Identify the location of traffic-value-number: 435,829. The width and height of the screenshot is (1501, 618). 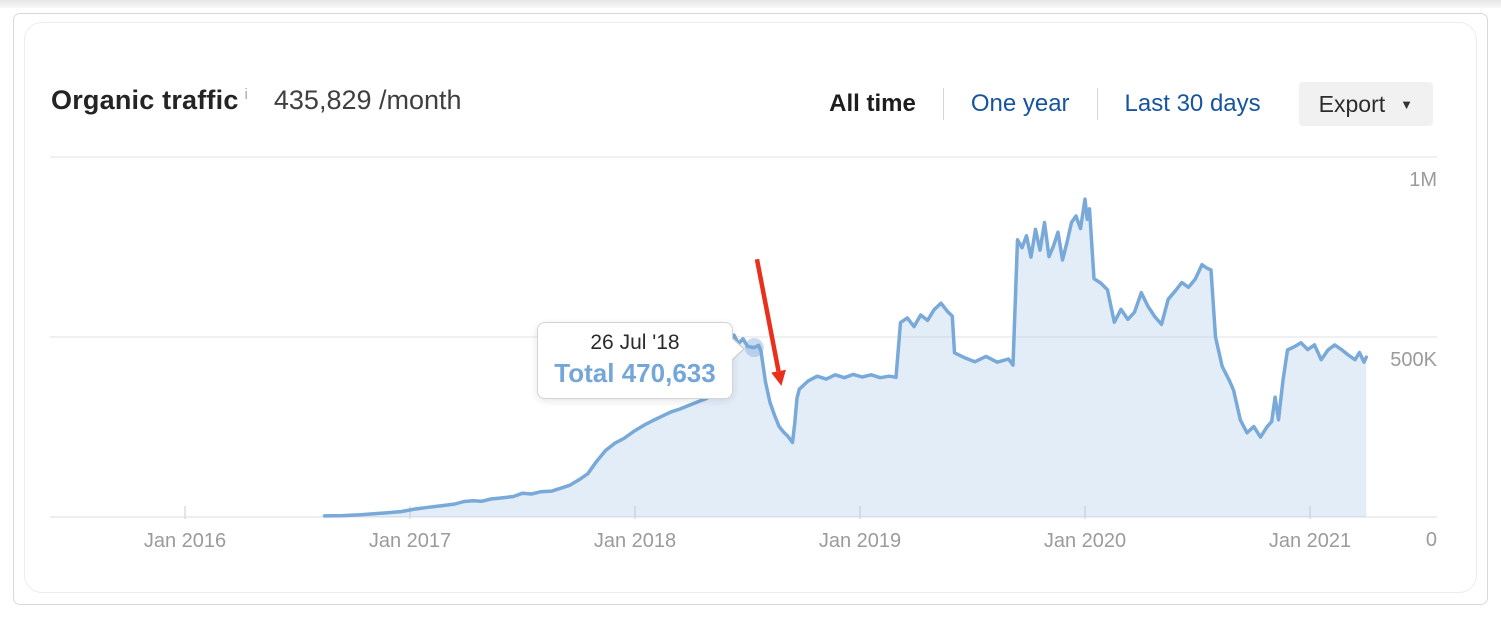
(322, 100).